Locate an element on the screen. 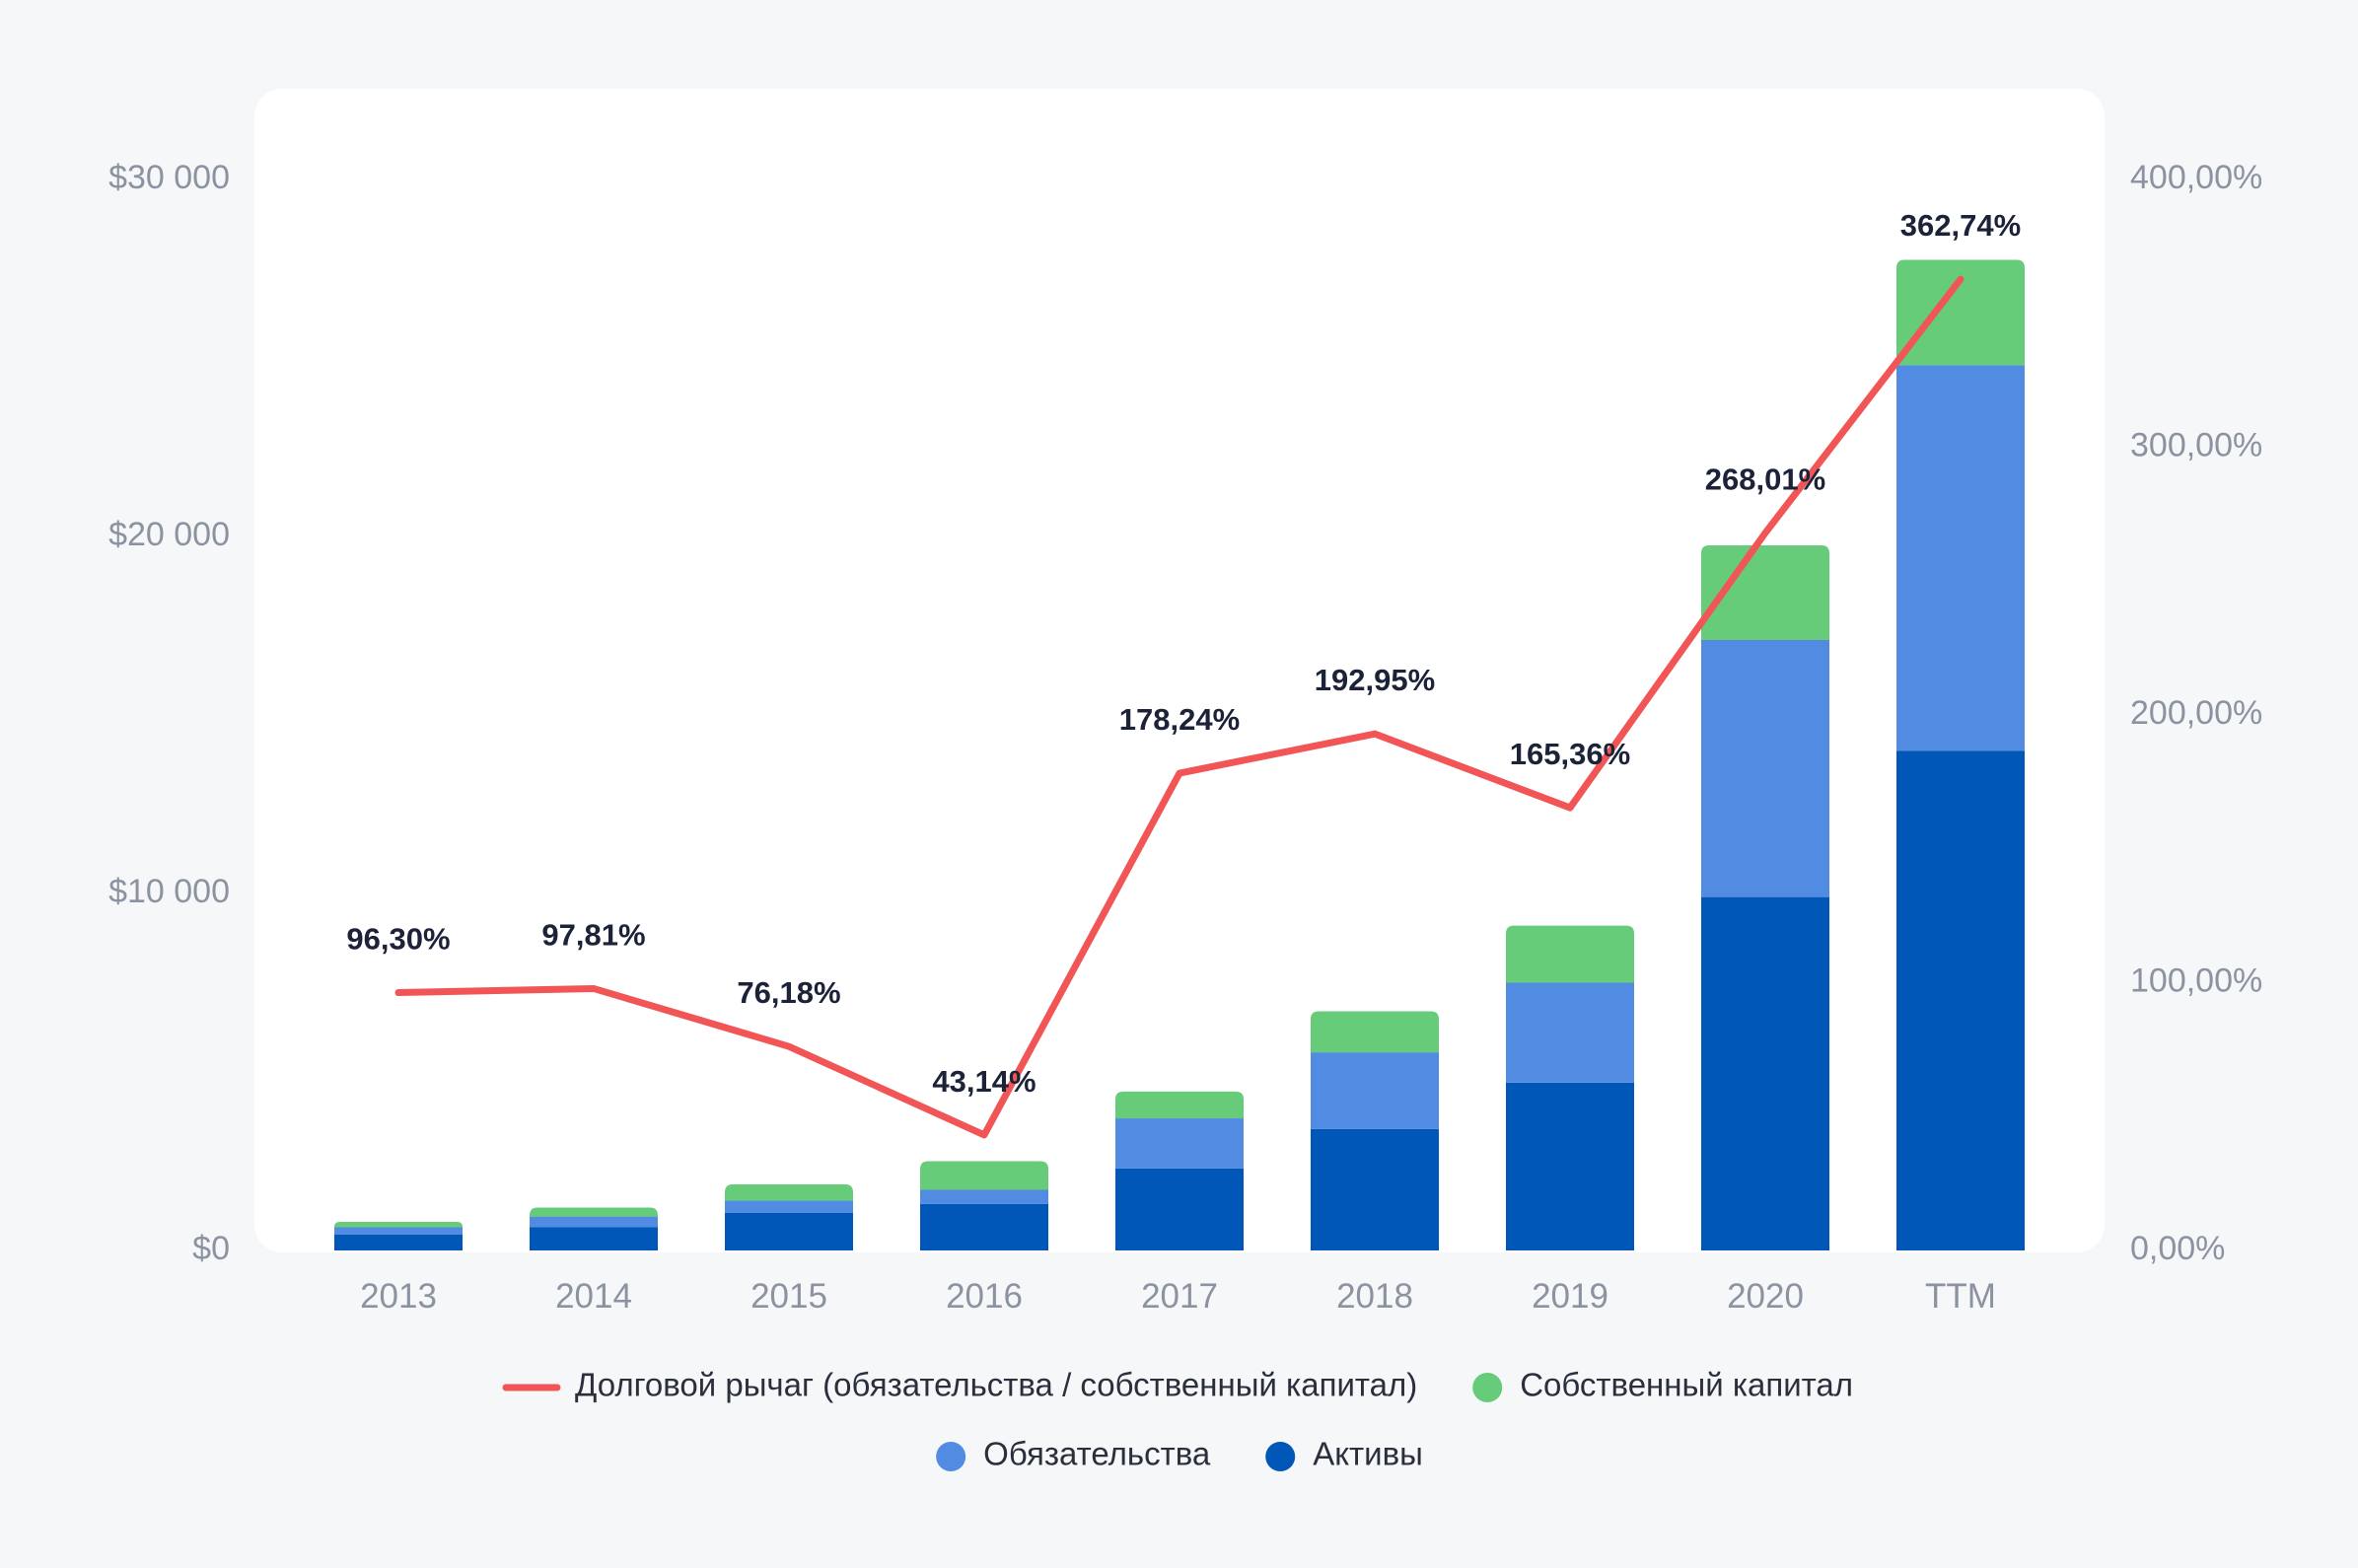 This screenshot has width=2358, height=1568. bar-segment-equity-2017 is located at coordinates (1180, 1105).